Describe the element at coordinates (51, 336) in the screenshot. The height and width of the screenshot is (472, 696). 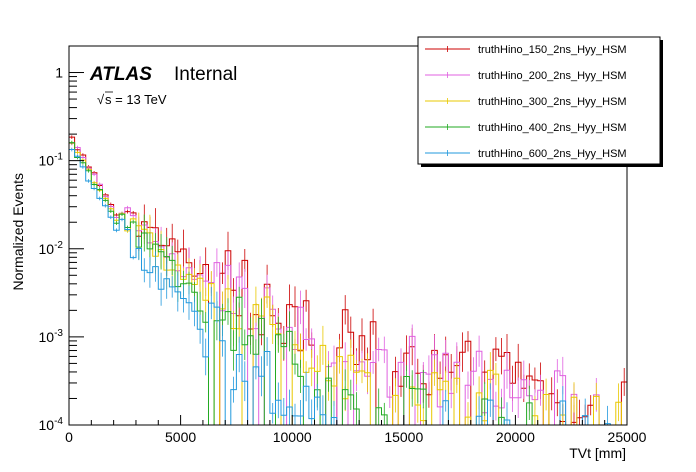
I see `y-tick-label: 10⁻³` at that location.